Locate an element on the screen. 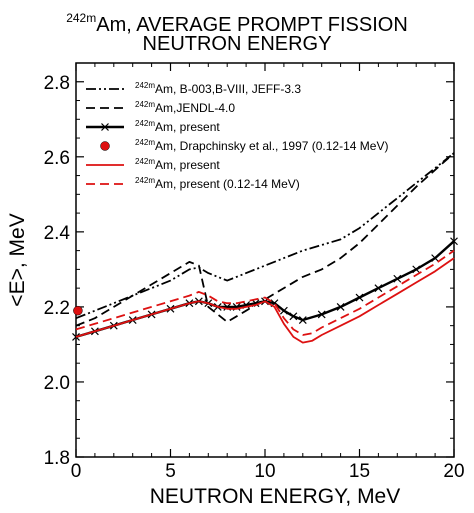 The width and height of the screenshot is (474, 513). title-superscript: 242m is located at coordinates (81, 18).